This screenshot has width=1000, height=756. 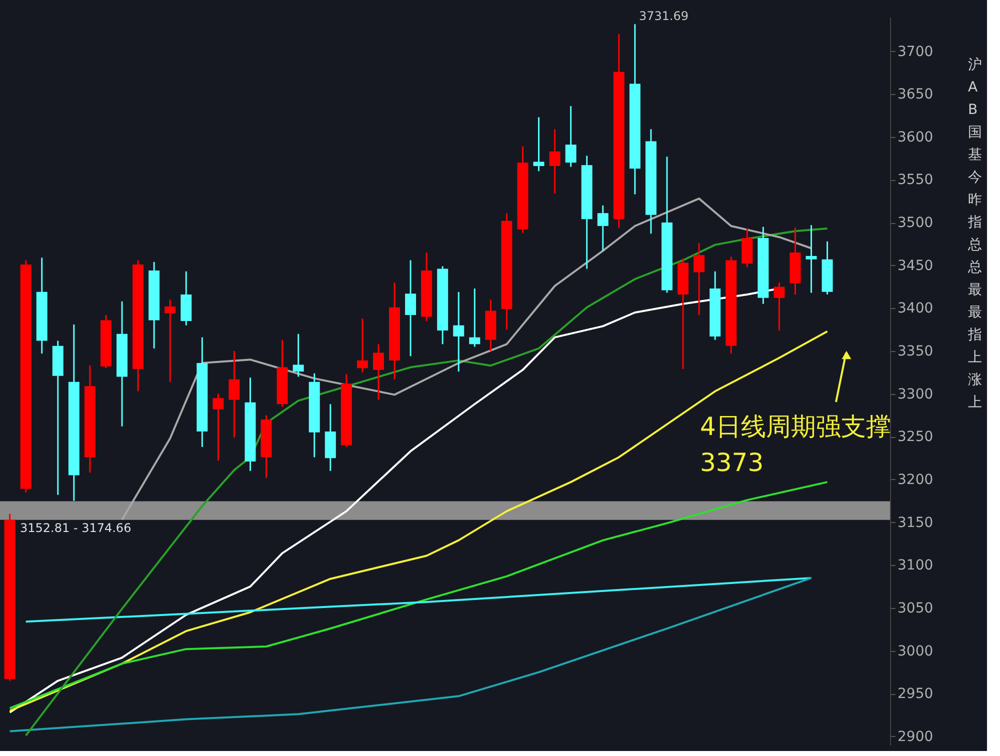 I want to click on text: A, so click(x=973, y=88).